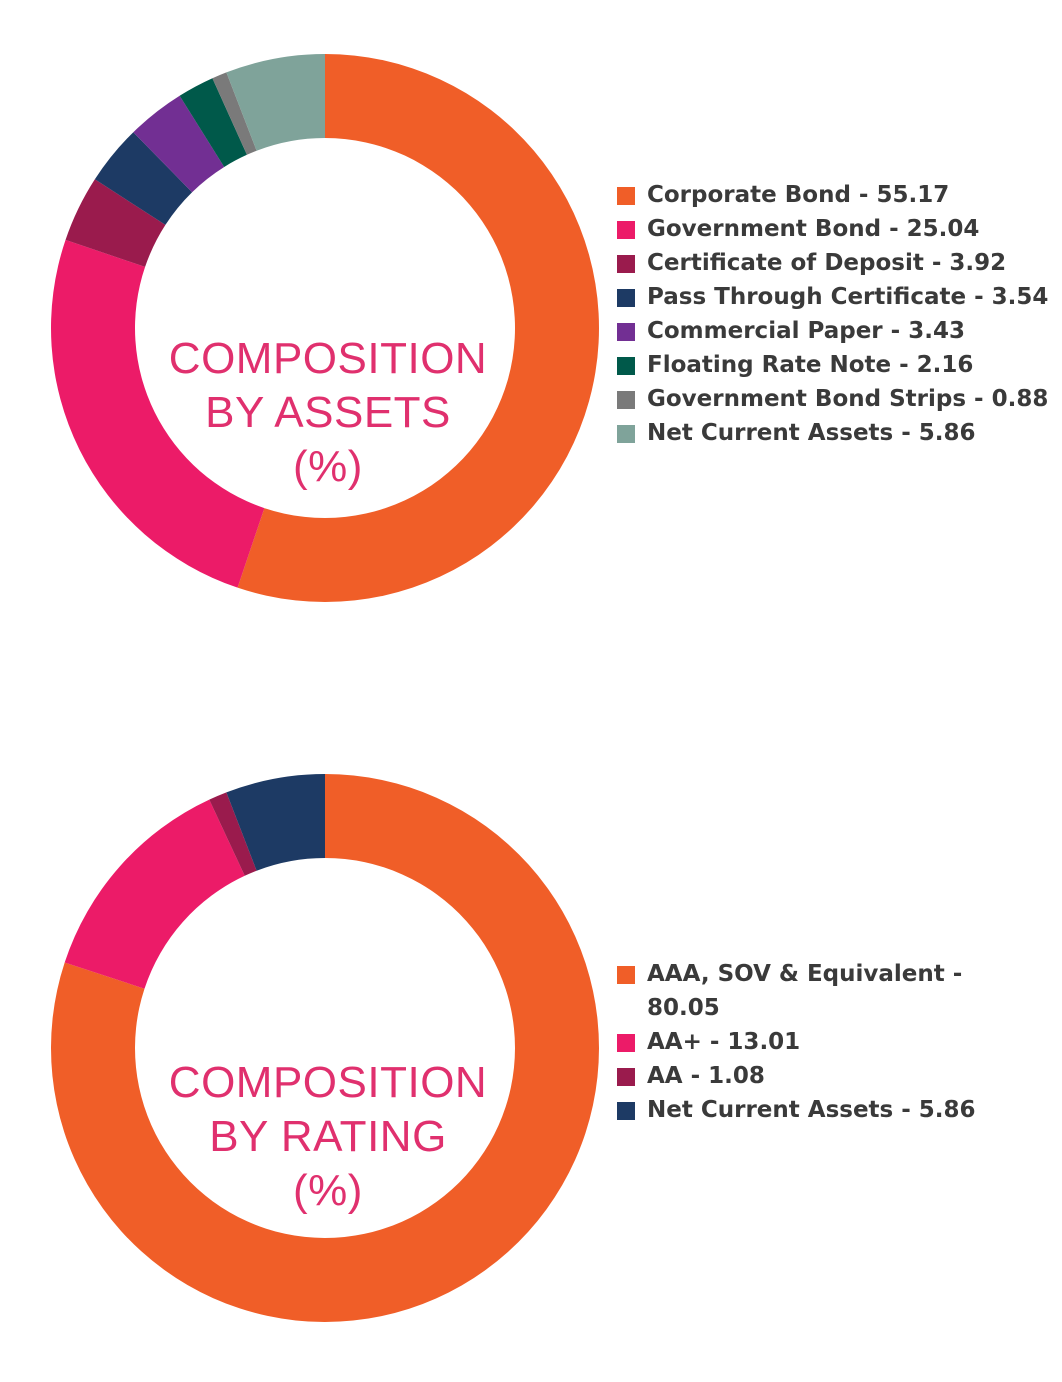  I want to click on rating-legend-label: AAA, SOV & Equivalent -80.05, so click(805, 991).